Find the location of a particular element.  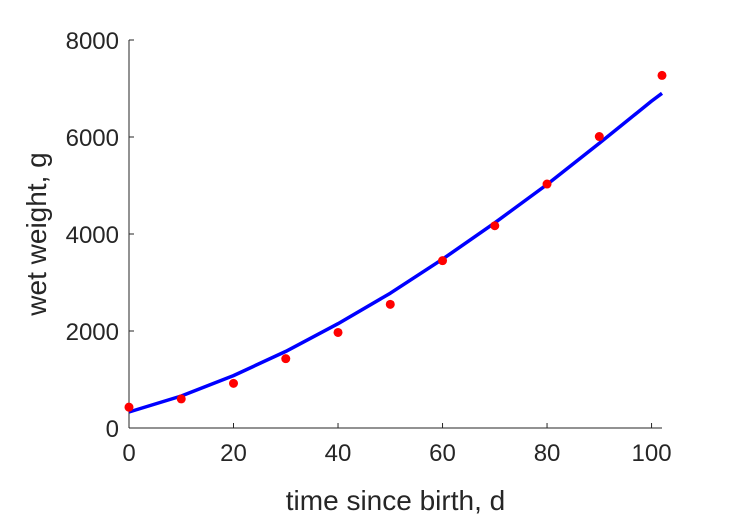

y-tick-label: 4000 is located at coordinates (92, 235).